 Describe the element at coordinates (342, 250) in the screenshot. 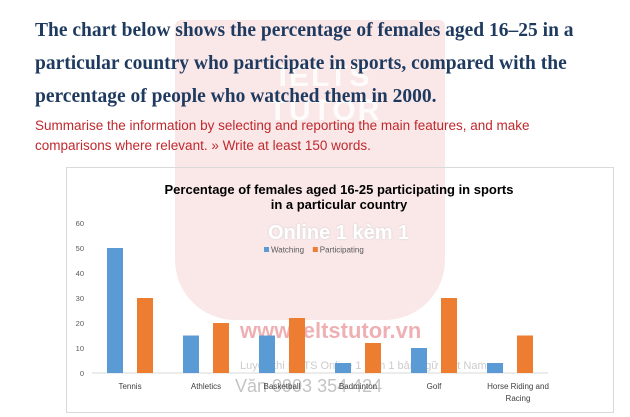

I see `legend-label: Participating` at that location.